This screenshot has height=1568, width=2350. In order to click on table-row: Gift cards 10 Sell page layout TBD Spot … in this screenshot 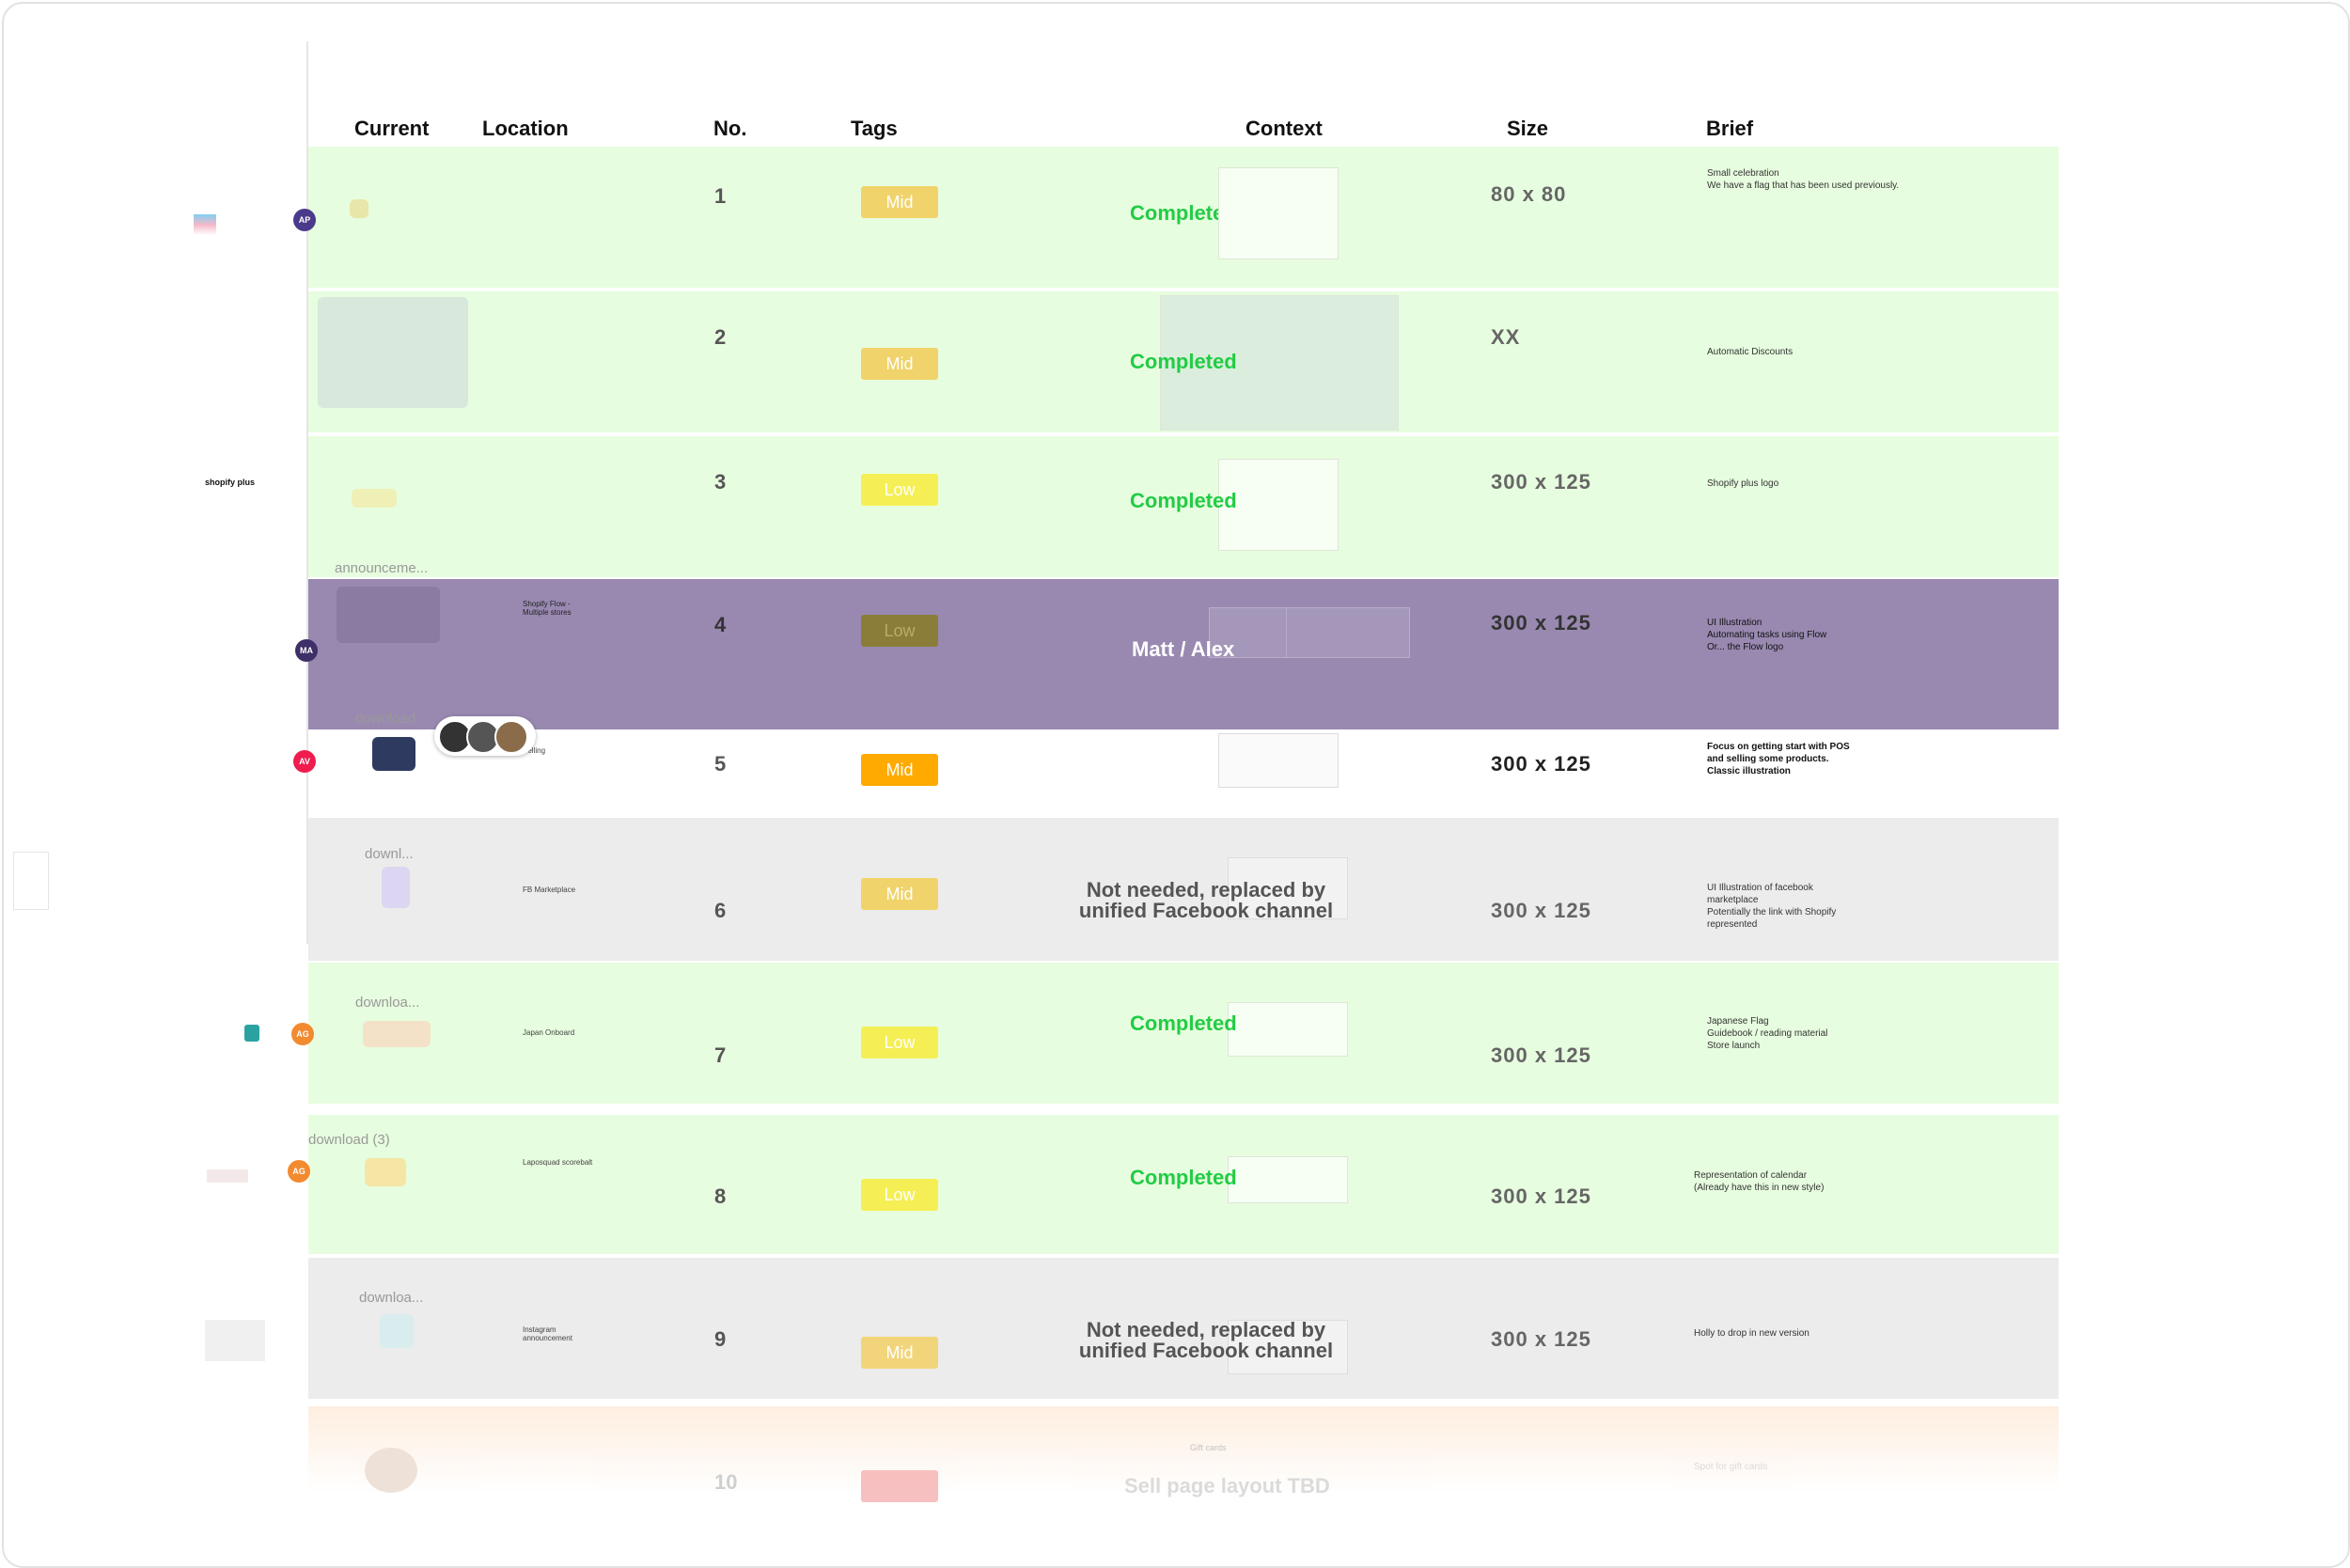, I will do `click(1183, 1454)`.